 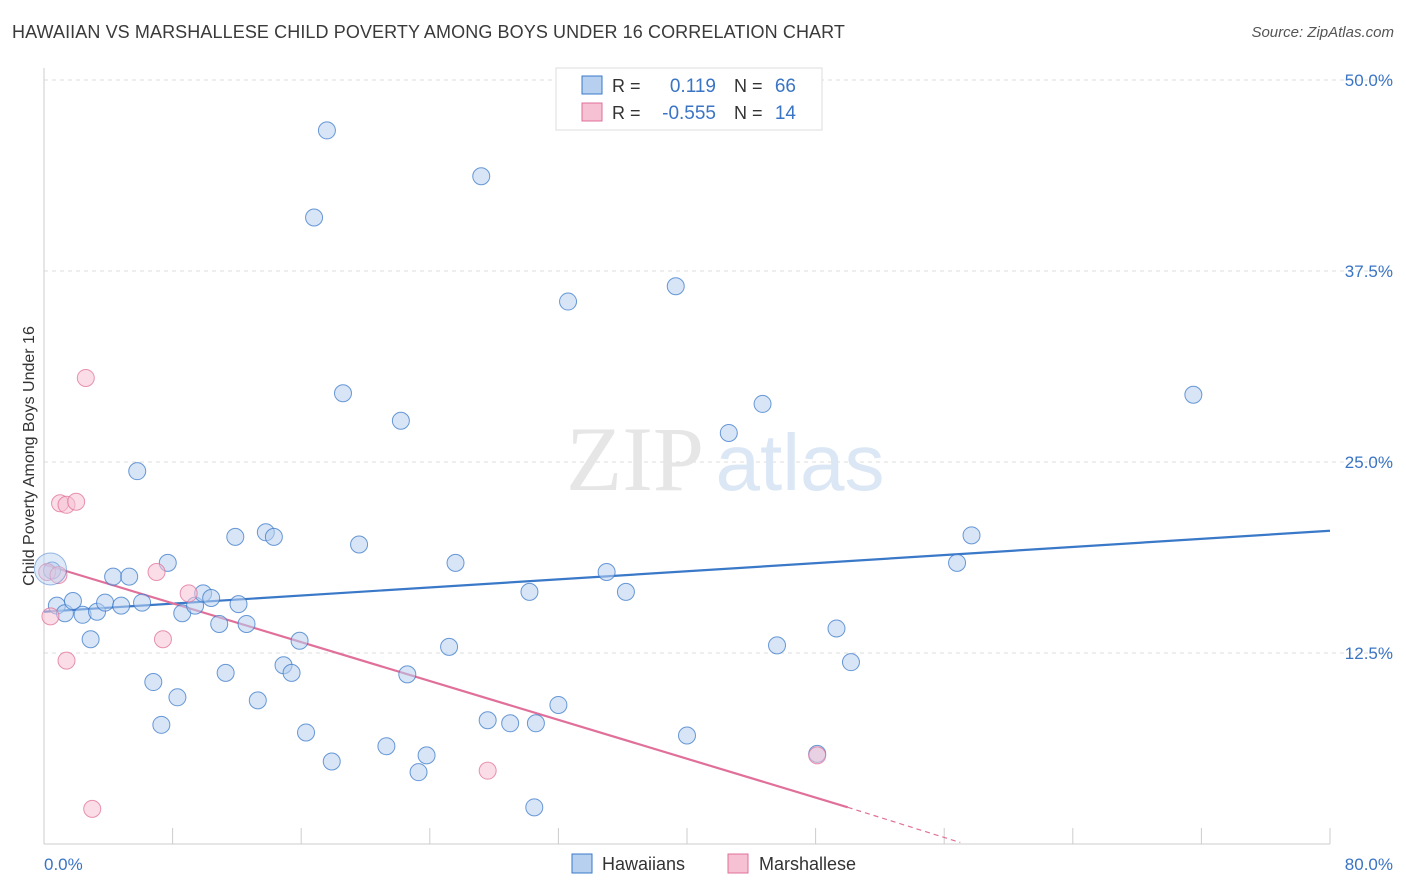 What do you see at coordinates (29, 456) in the screenshot?
I see `y-axis-label: Child Poverty Among Boys Under 16` at bounding box center [29, 456].